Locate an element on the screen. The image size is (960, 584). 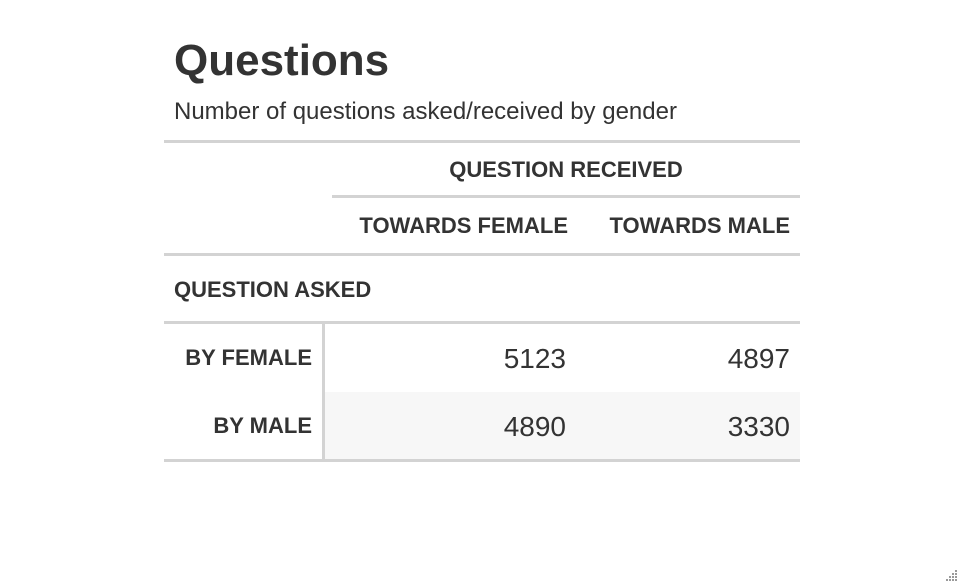
spanner-underline is located at coordinates (566, 196).